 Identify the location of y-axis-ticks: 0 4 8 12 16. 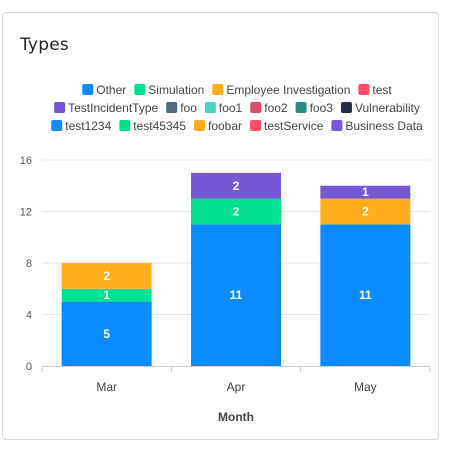
(26, 264).